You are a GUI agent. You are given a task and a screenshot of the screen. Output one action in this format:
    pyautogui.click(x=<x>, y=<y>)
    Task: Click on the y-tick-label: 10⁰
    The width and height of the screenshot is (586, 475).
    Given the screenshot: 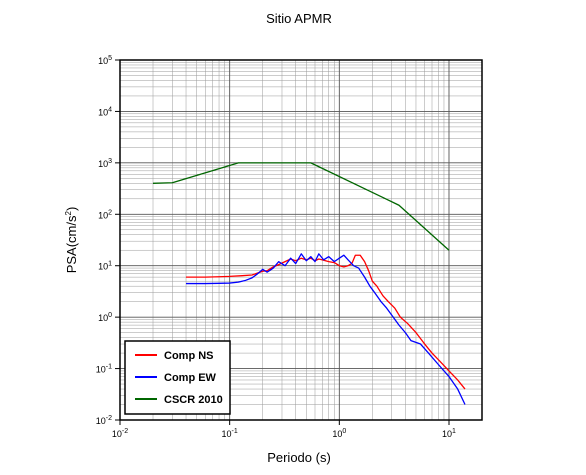 What is the action you would take?
    pyautogui.click(x=105, y=317)
    